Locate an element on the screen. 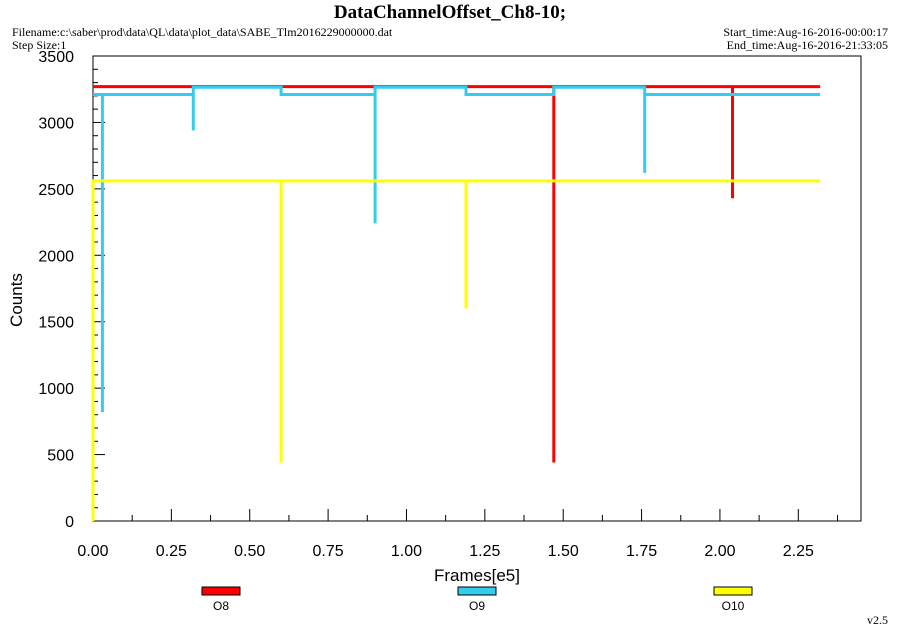 The width and height of the screenshot is (900, 630). y-tick-label: 3500 is located at coordinates (56, 57).